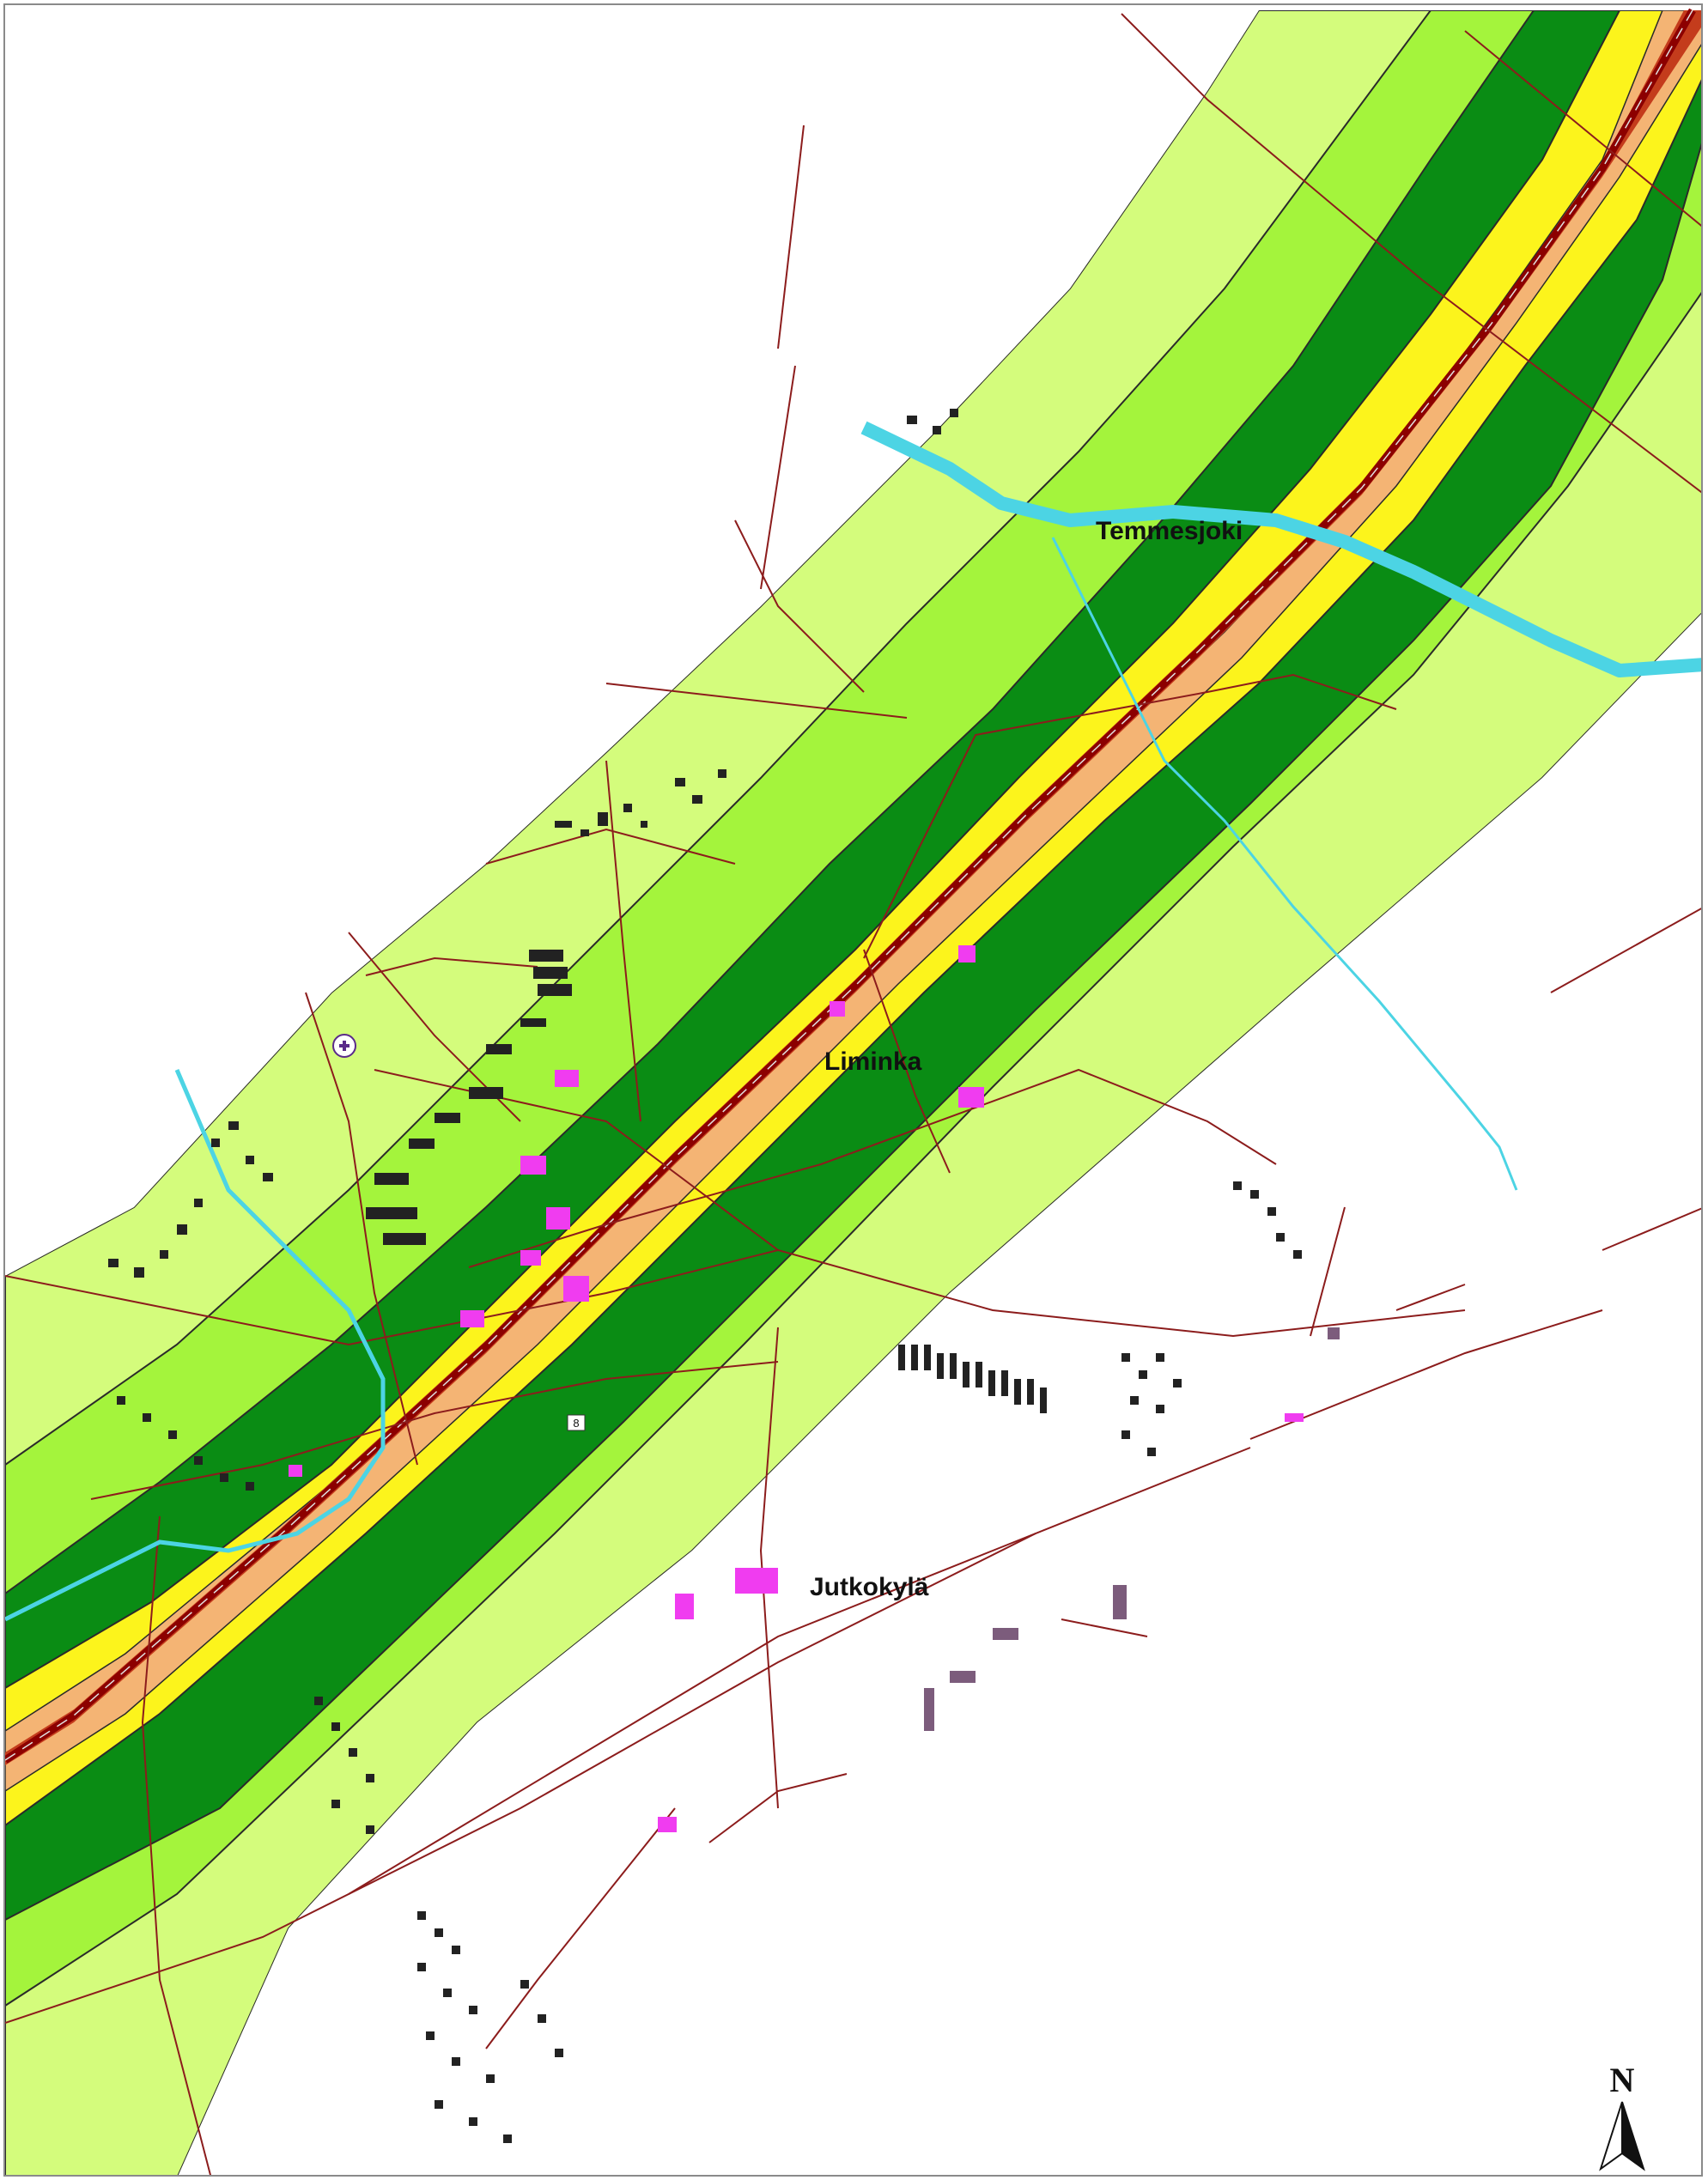  I want to click on stream, so click(1284, 864).